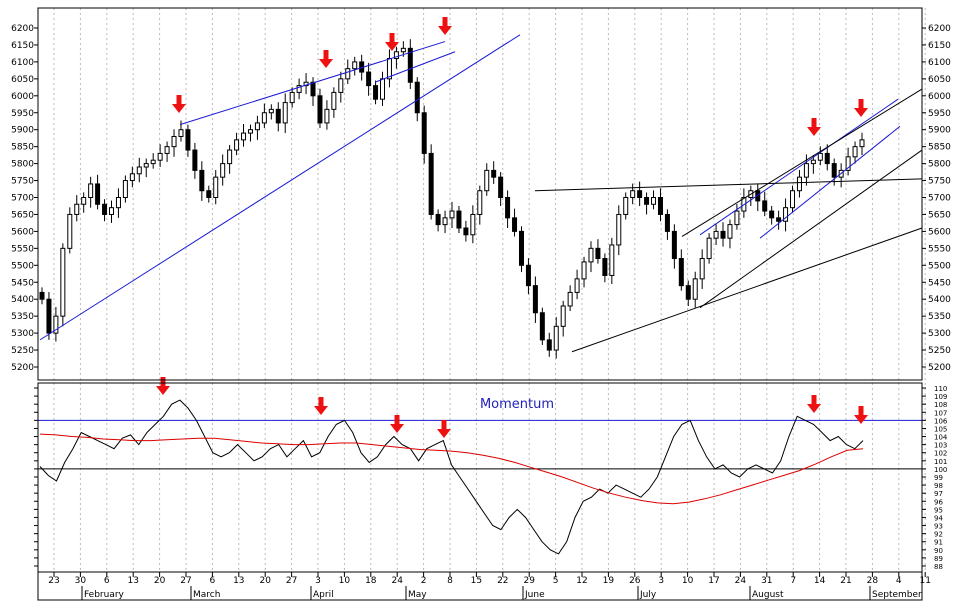  Describe the element at coordinates (417, 595) in the screenshot. I see `month-label: May` at that location.